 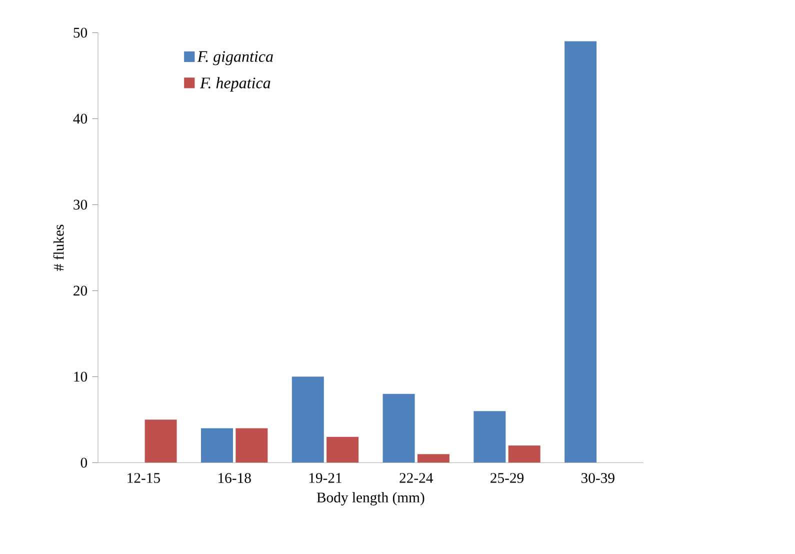 I want to click on y-tick-label: 40, so click(x=80, y=119).